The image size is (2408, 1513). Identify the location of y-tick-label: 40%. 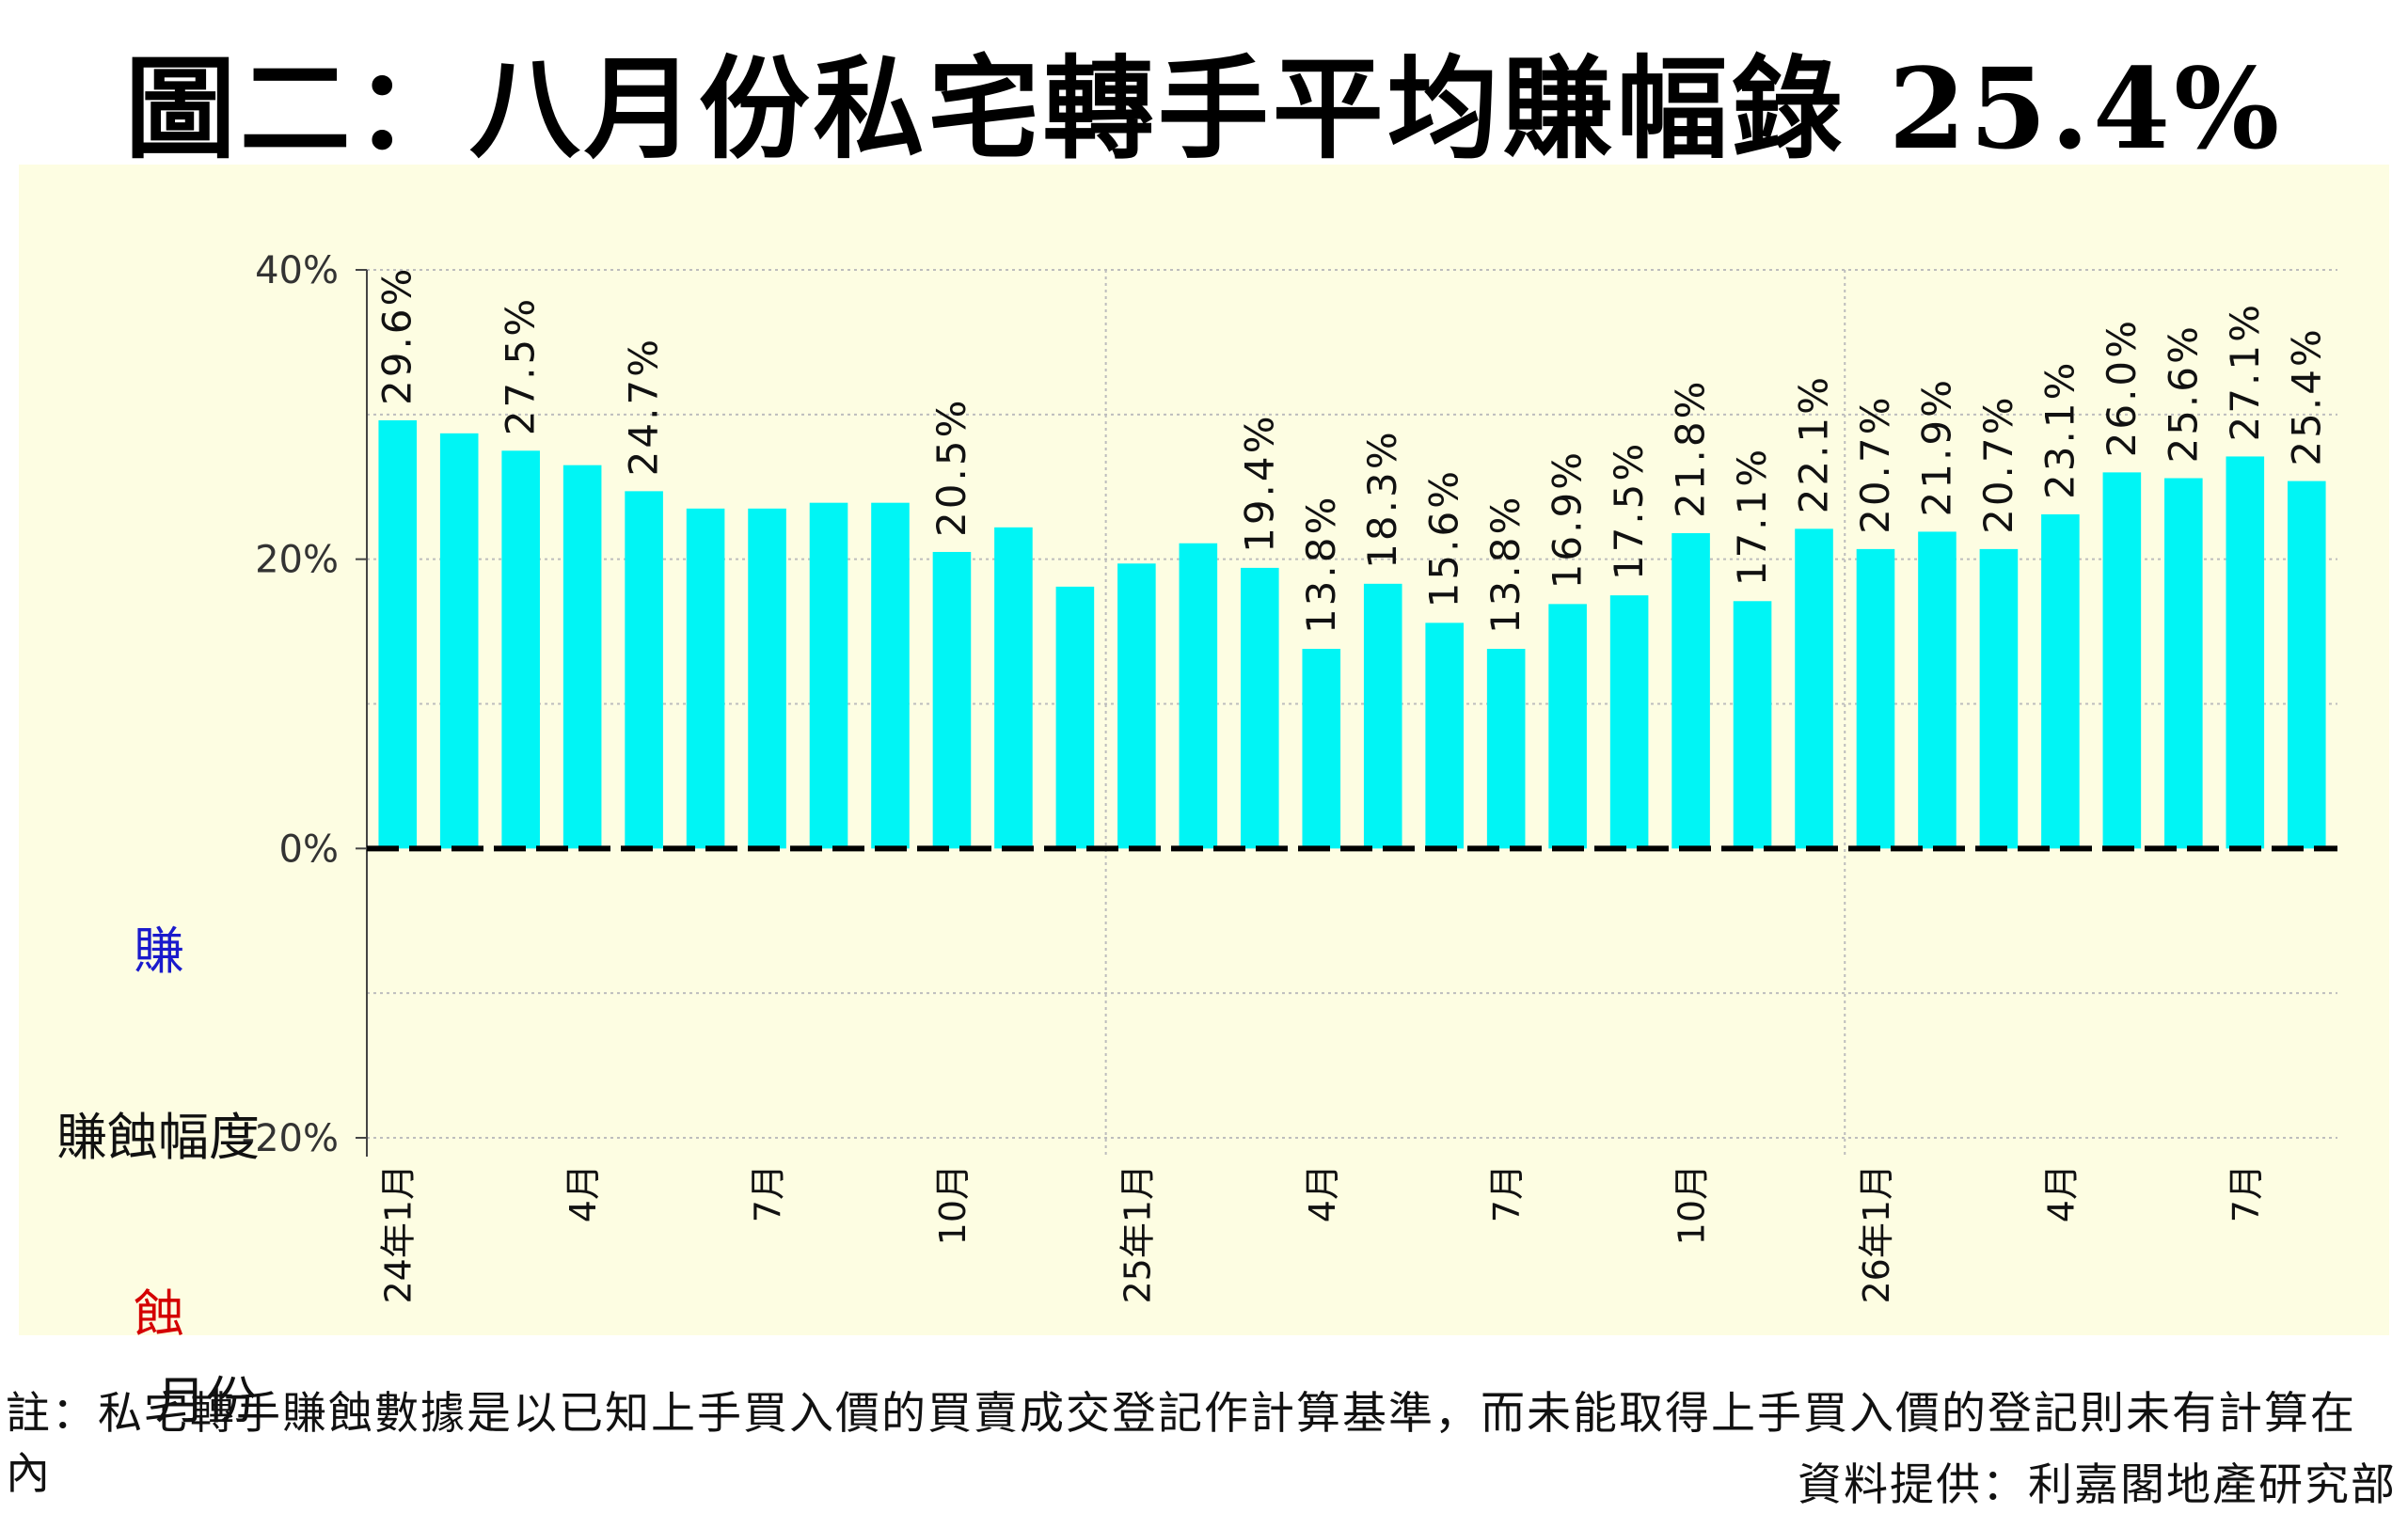
(297, 270).